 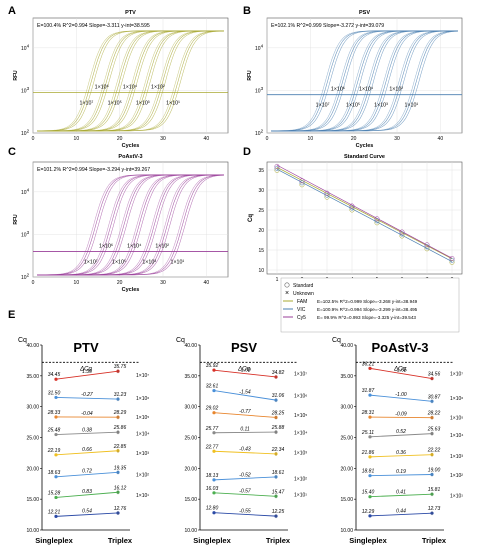 What do you see at coordinates (12, 11) in the screenshot?
I see `panel-letter: A` at bounding box center [12, 11].